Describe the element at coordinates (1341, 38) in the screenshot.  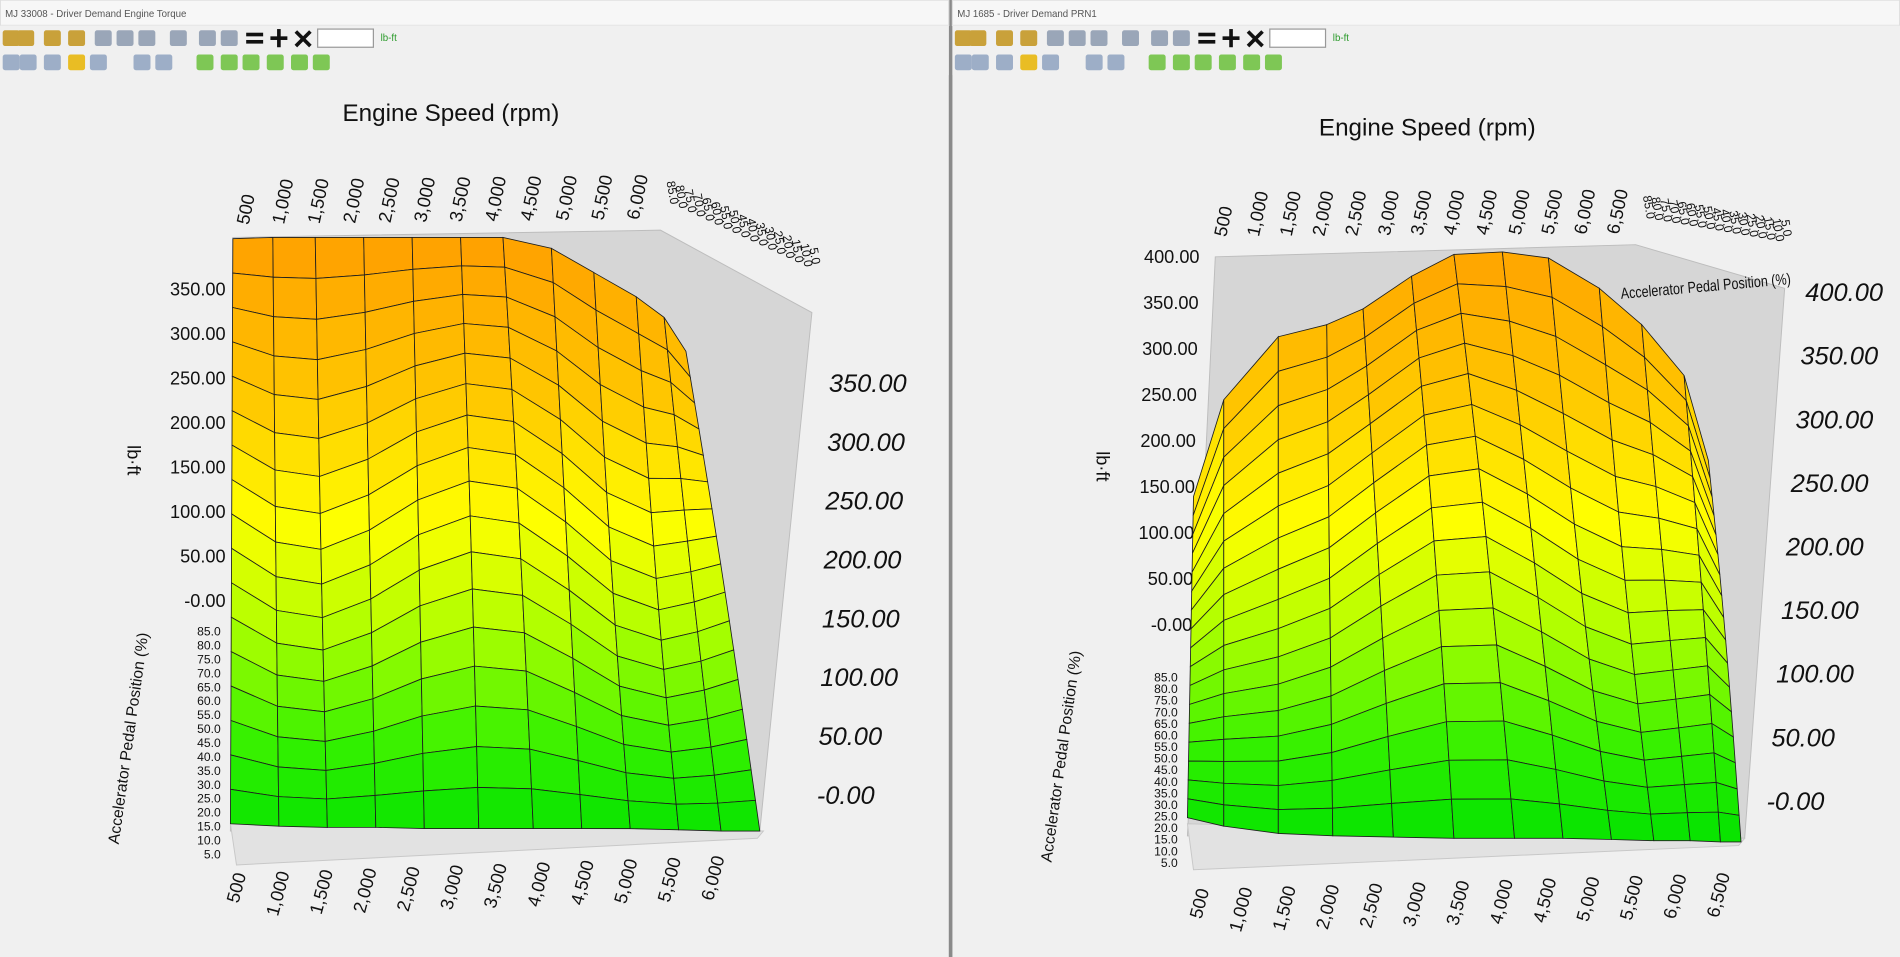
I see `unit-label: lb-ft` at that location.